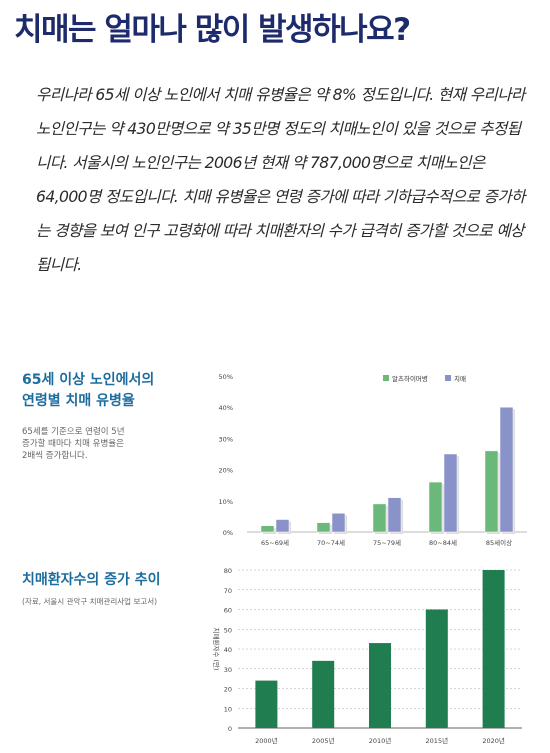 Image resolution: width=550 pixels, height=753 pixels. What do you see at coordinates (226, 408) in the screenshot?
I see `y-tick-label: 40%` at bounding box center [226, 408].